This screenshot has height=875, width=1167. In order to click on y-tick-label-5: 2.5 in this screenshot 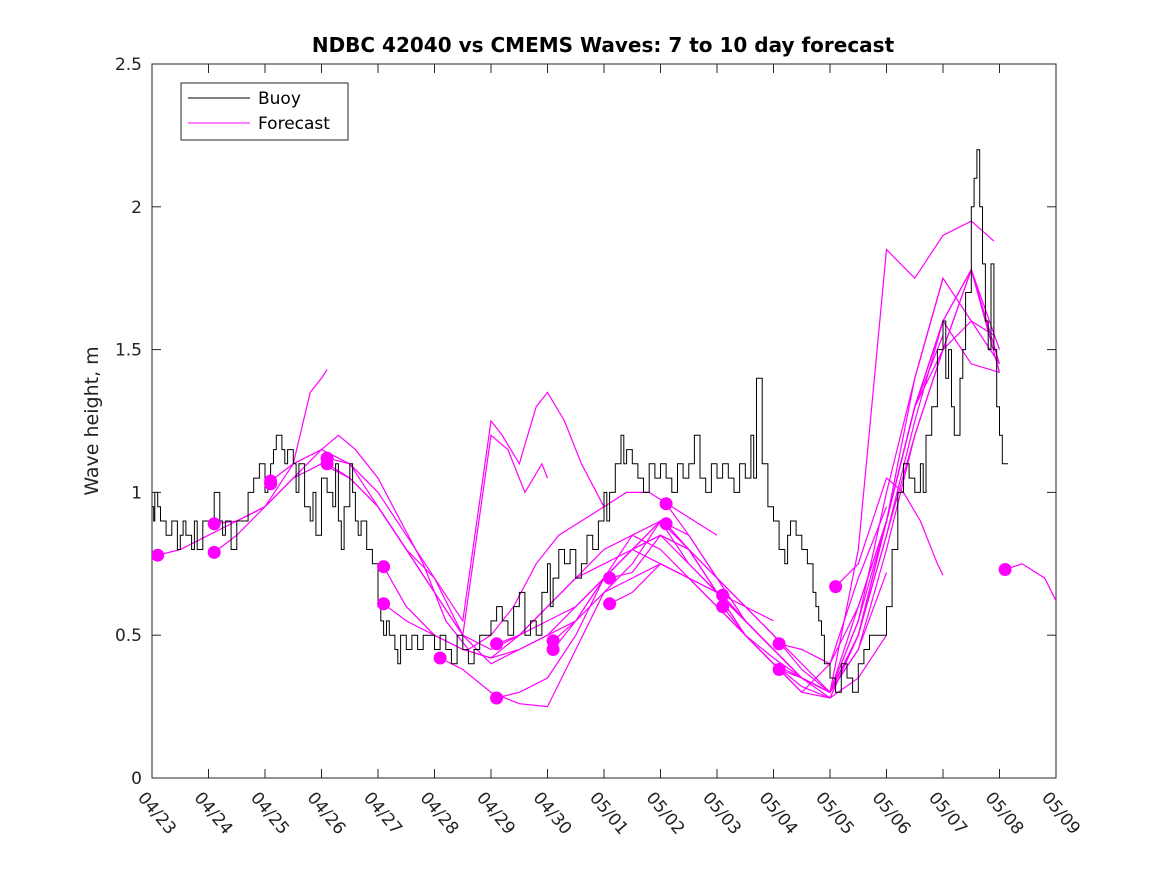, I will do `click(128, 65)`.